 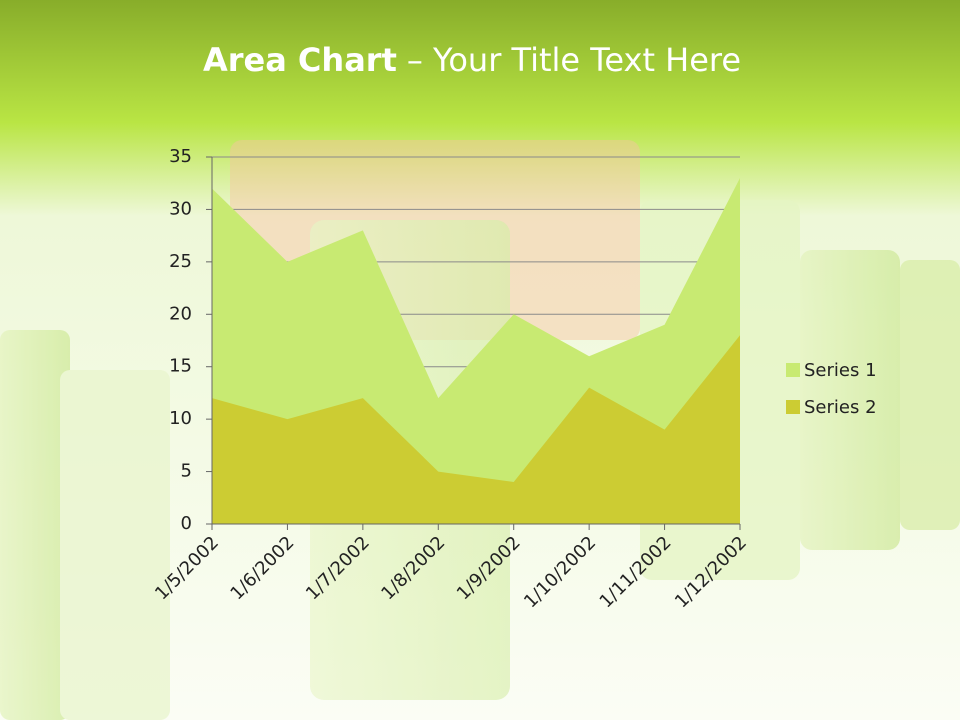 I want to click on area, so click(x=476, y=429).